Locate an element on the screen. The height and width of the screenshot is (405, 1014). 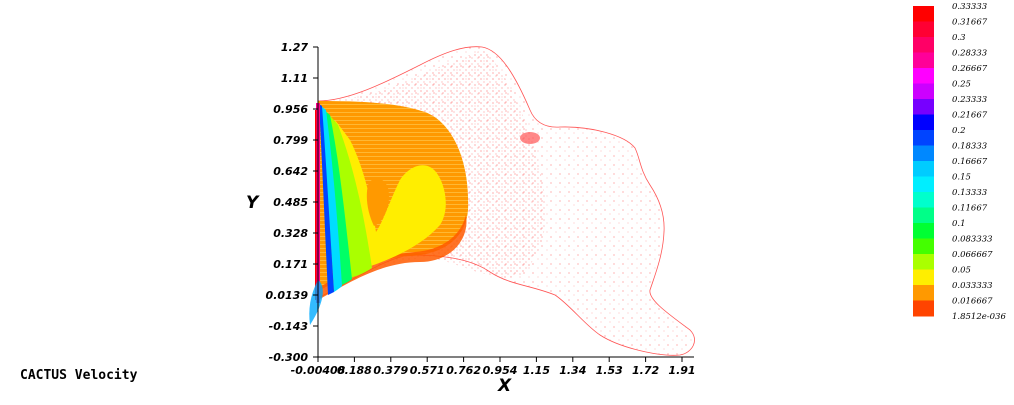
y-tick-label: 1.11 is located at coordinates (294, 78).